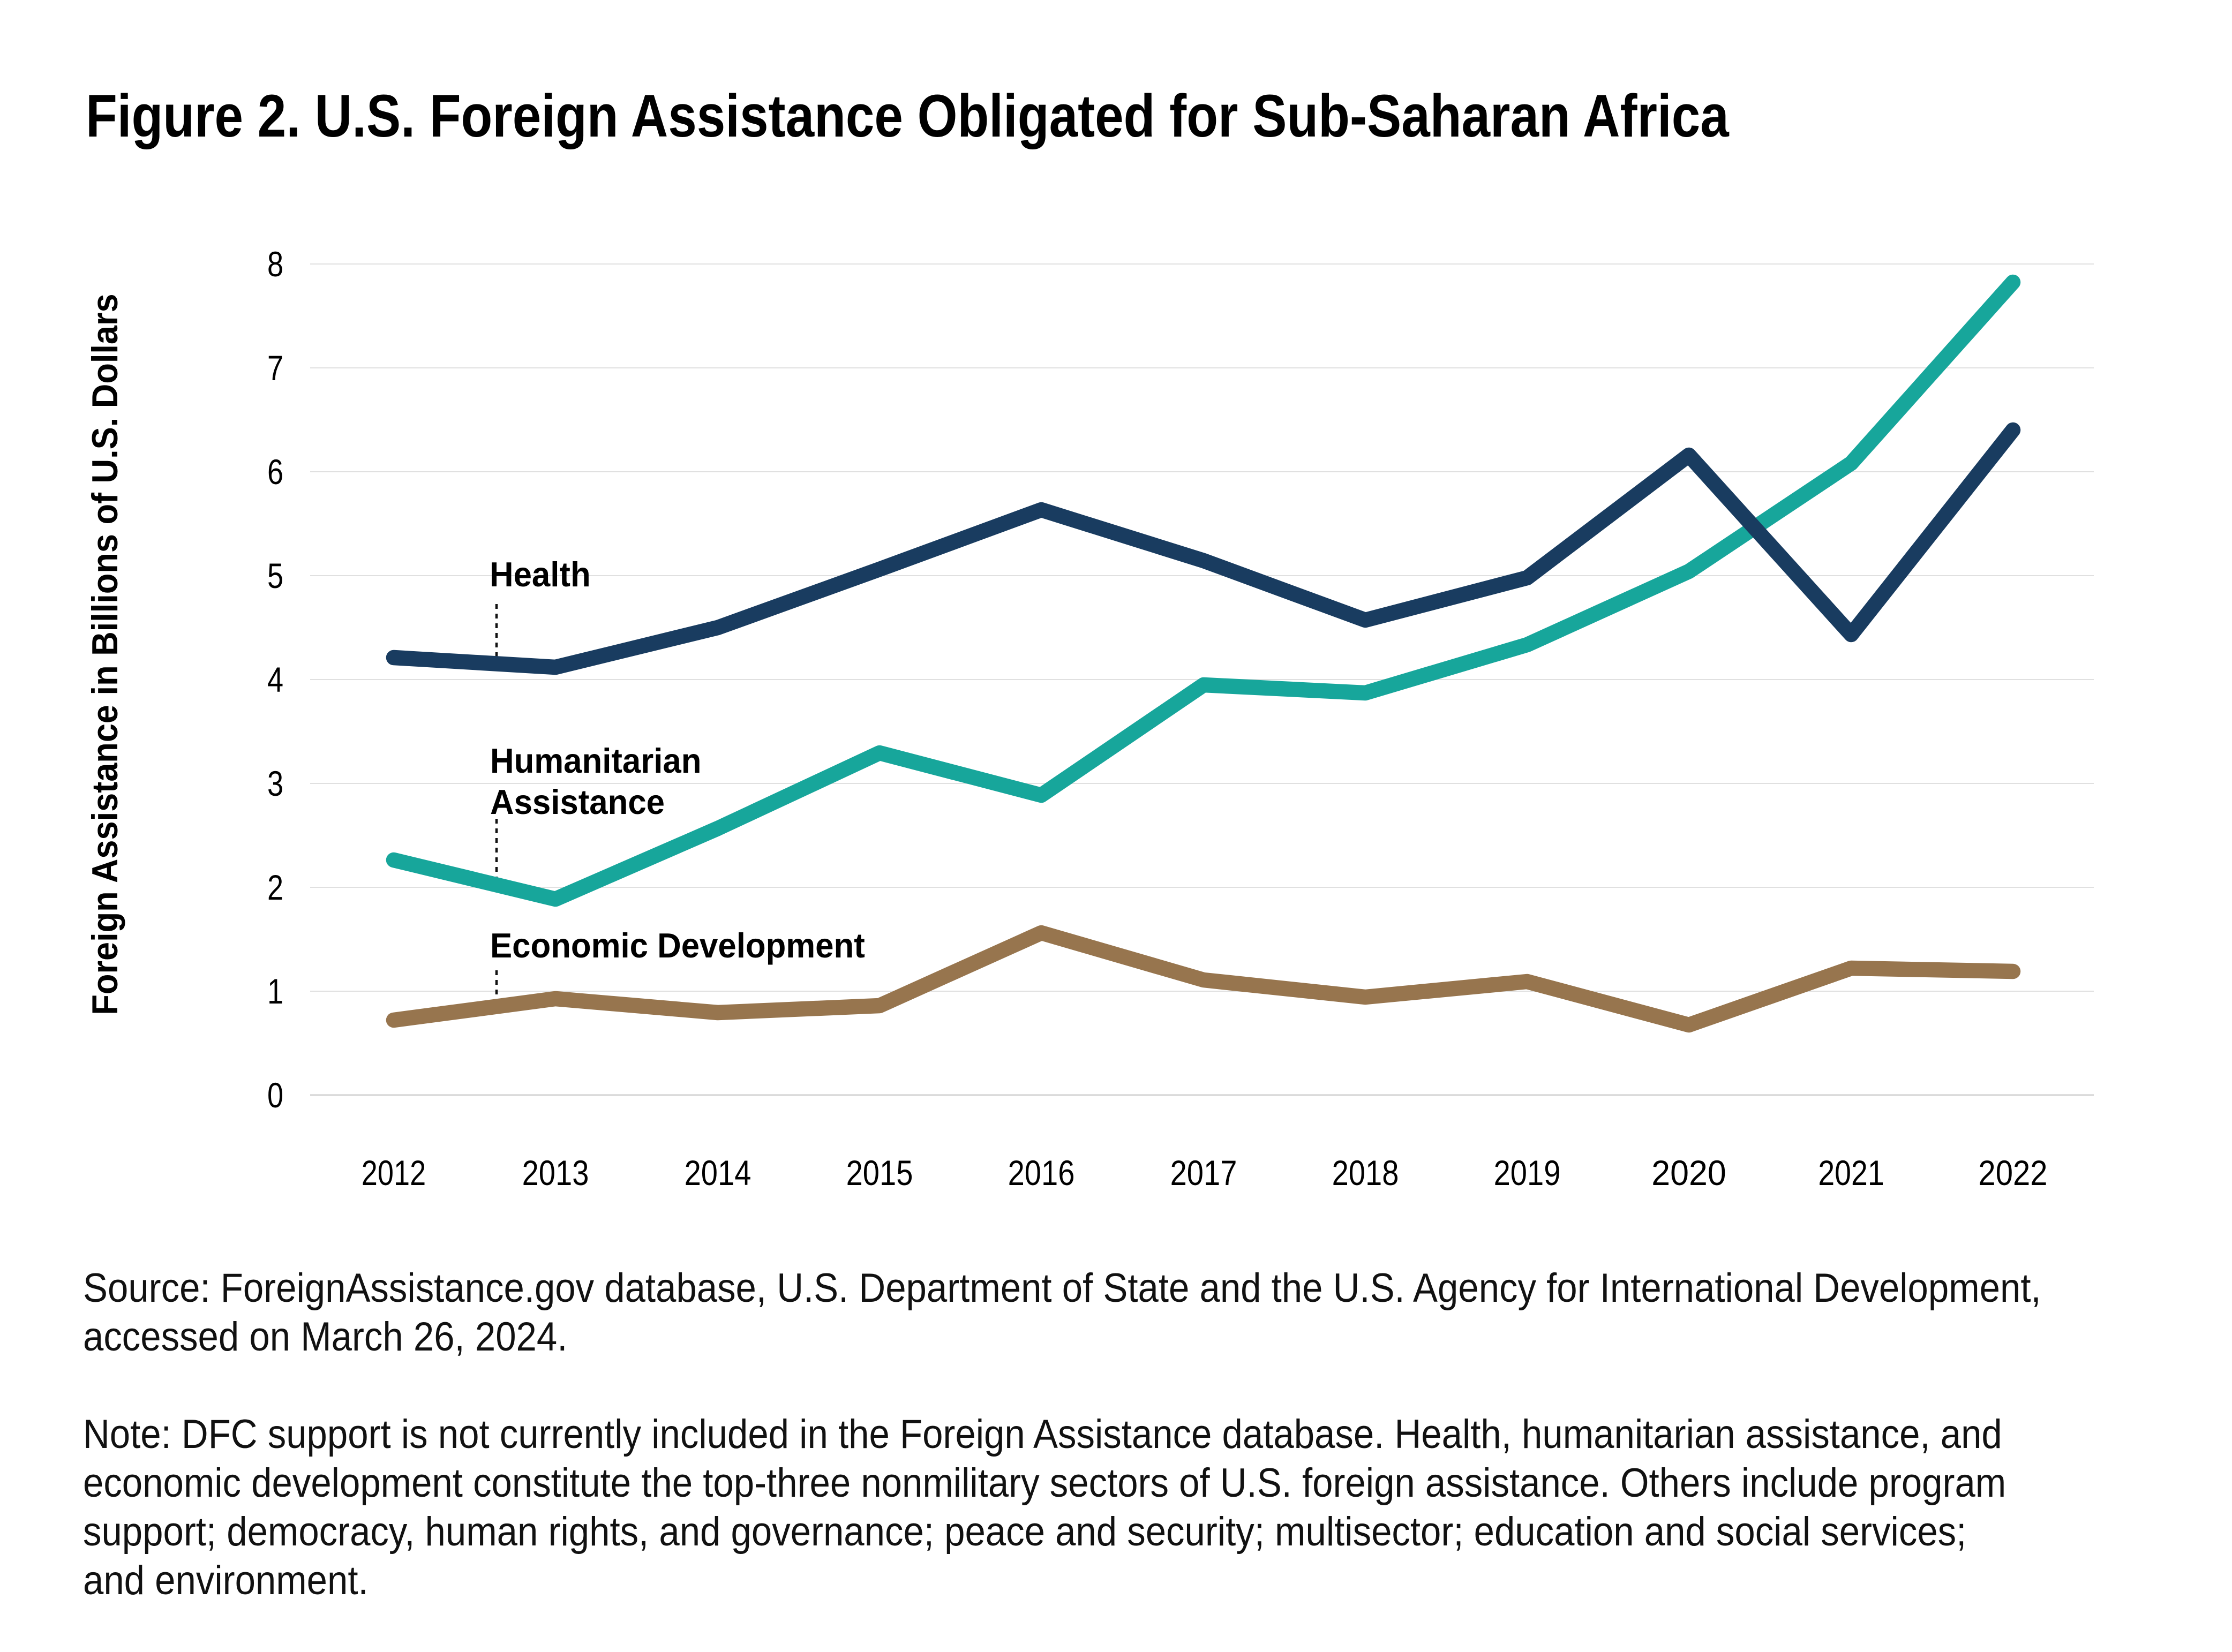 This screenshot has height=1652, width=2232. Describe the element at coordinates (275, 368) in the screenshot. I see `svg-text: 7` at that location.